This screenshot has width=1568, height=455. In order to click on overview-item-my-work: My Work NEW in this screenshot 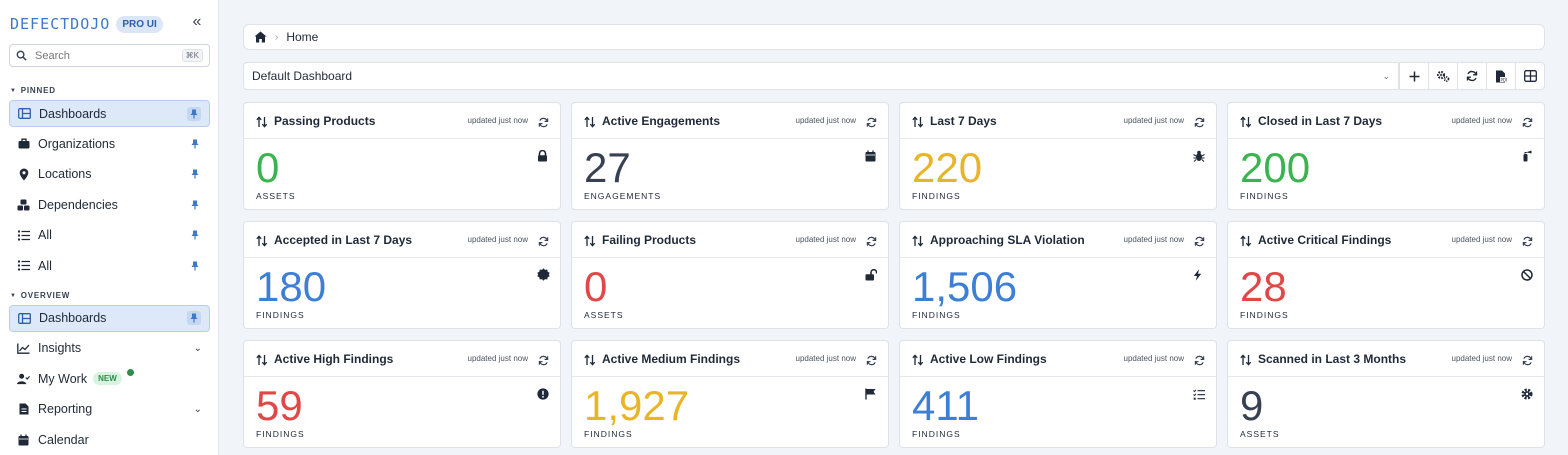, I will do `click(109, 378)`.